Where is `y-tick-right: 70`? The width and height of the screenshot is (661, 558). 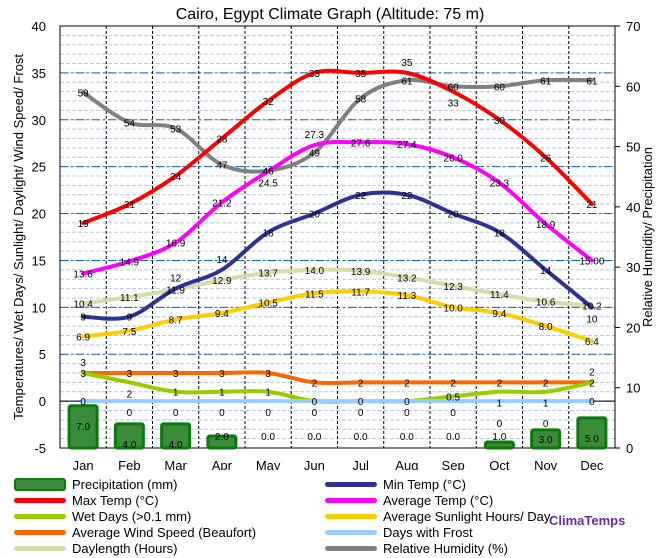 y-tick-right: 70 is located at coordinates (633, 26).